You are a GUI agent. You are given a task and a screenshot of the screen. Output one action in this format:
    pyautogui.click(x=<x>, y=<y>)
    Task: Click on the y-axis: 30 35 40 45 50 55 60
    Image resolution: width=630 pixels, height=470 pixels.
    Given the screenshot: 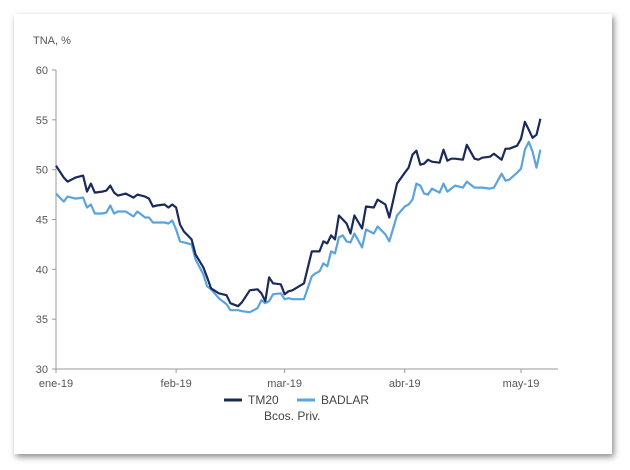 What is the action you would take?
    pyautogui.click(x=46, y=220)
    